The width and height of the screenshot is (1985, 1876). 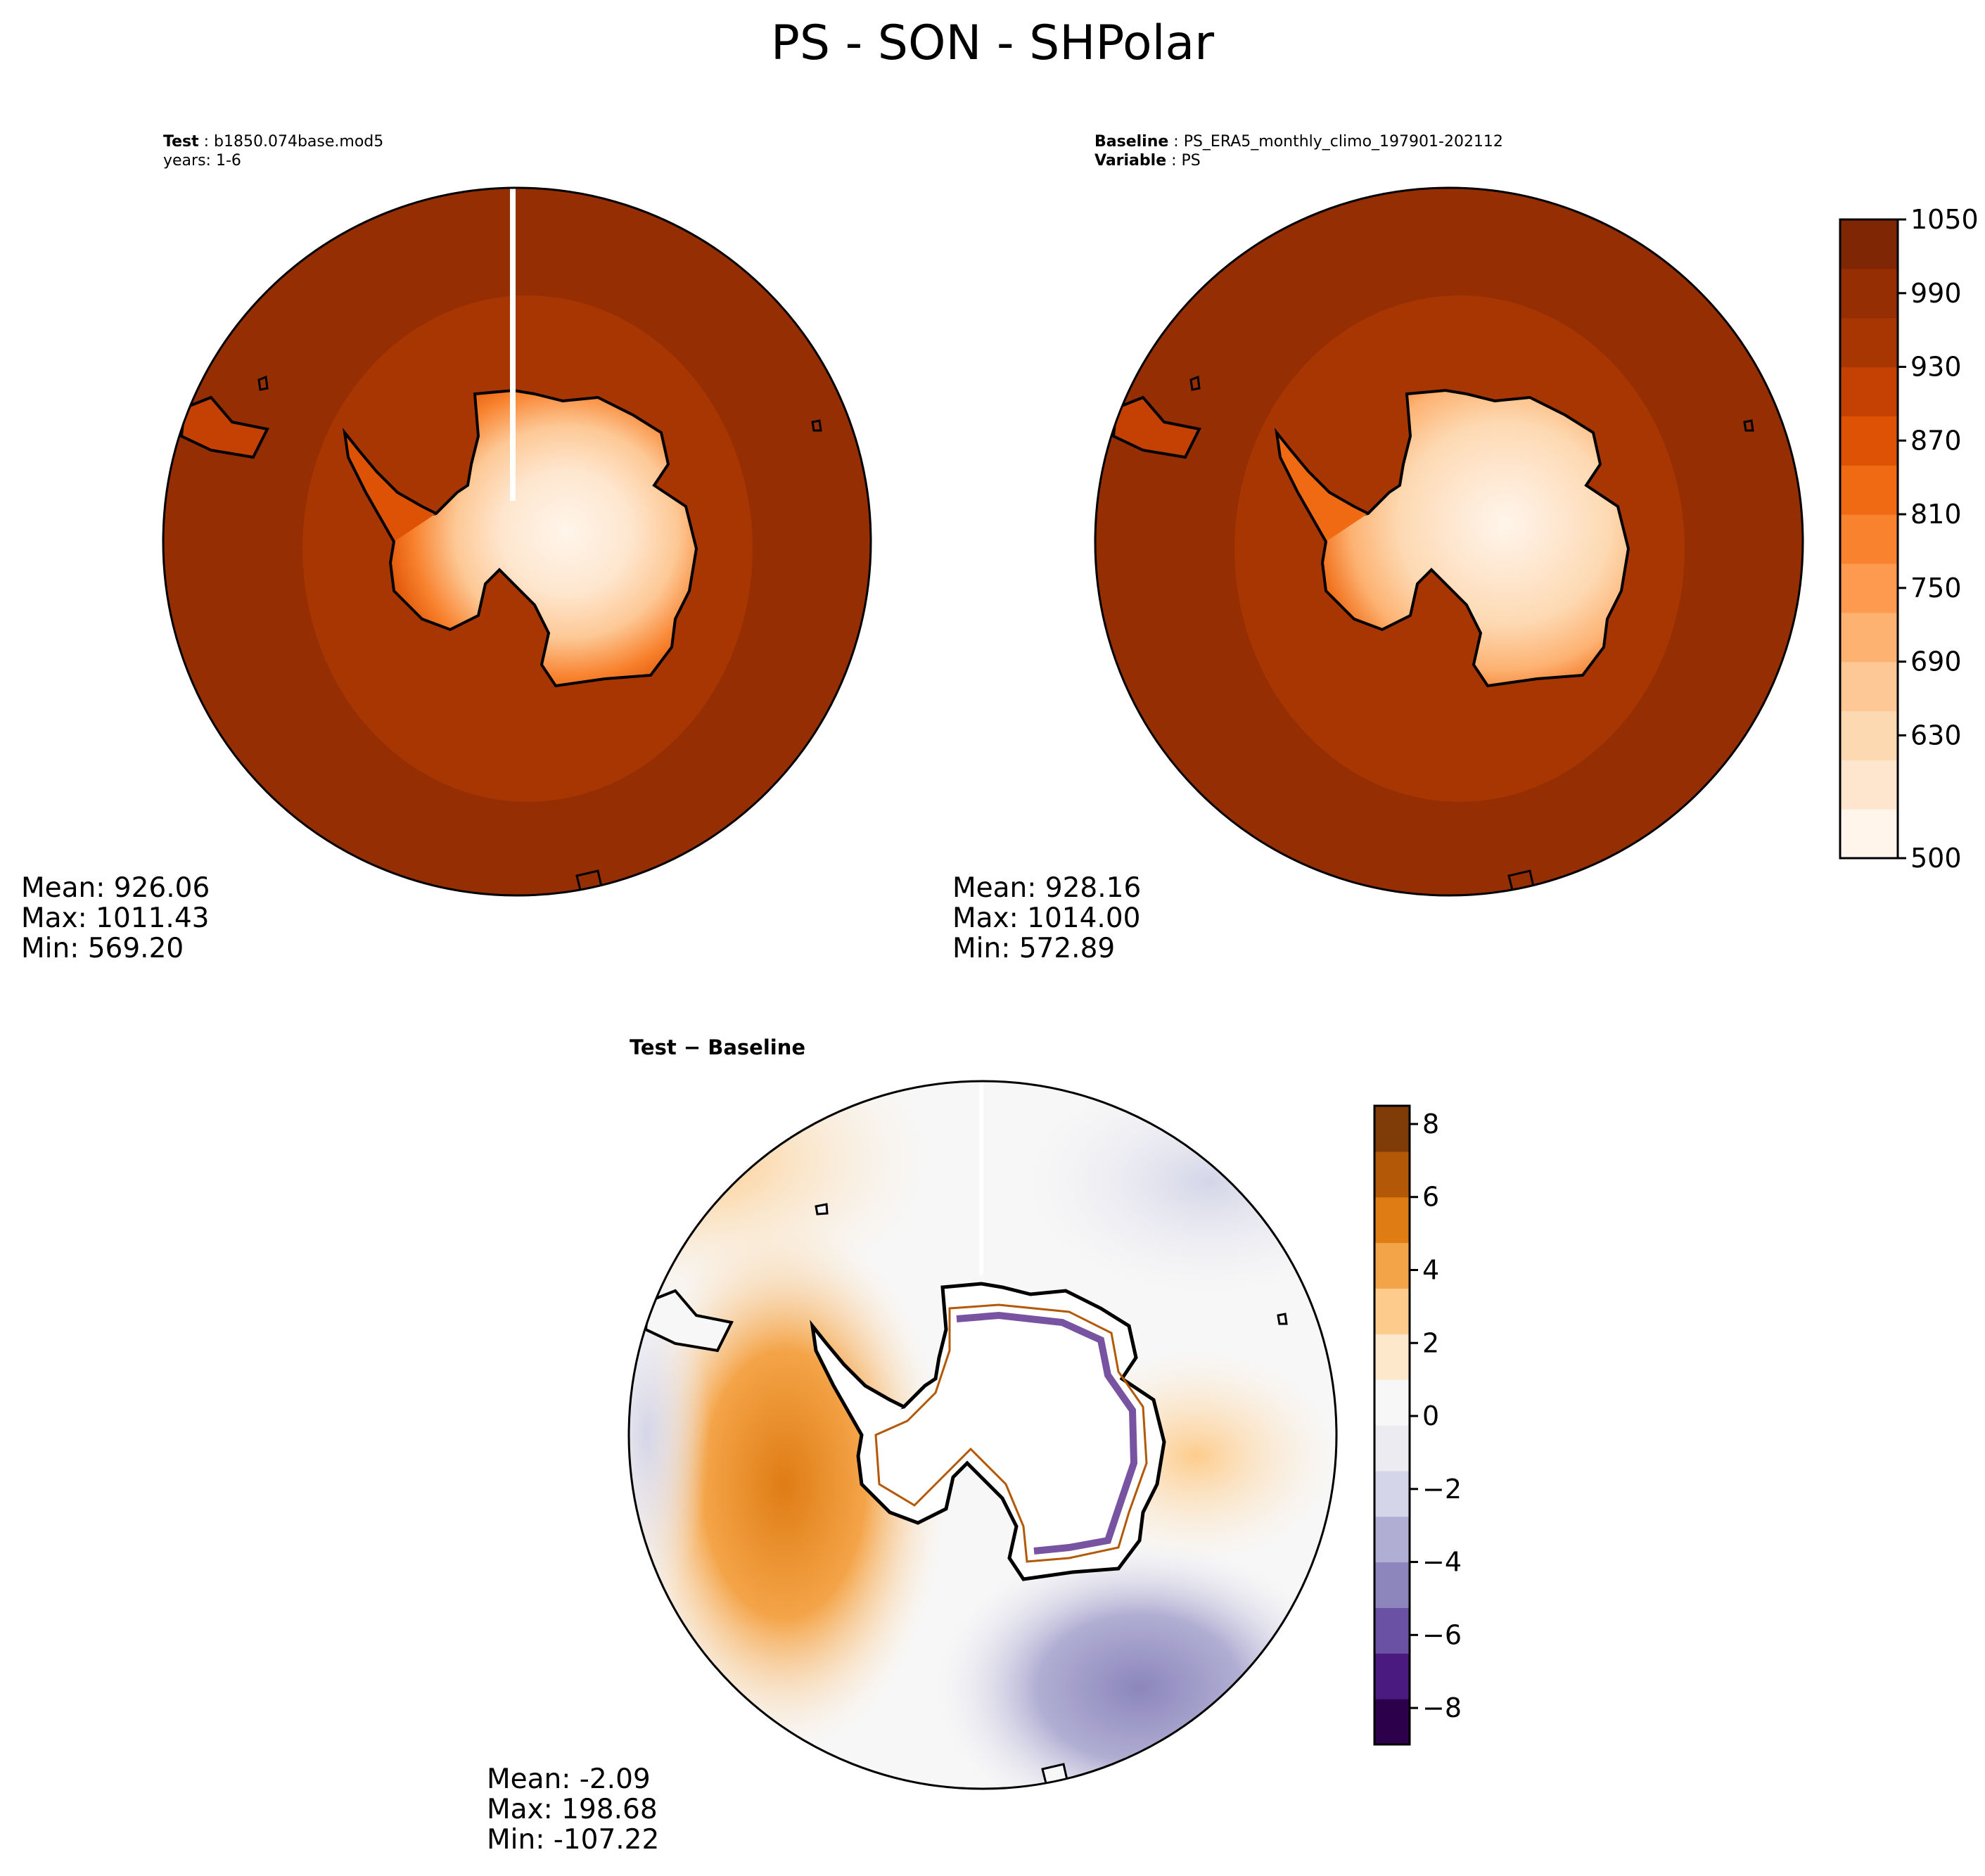 I want to click on test-stat-mean: Mean: 926.06, so click(x=115, y=888).